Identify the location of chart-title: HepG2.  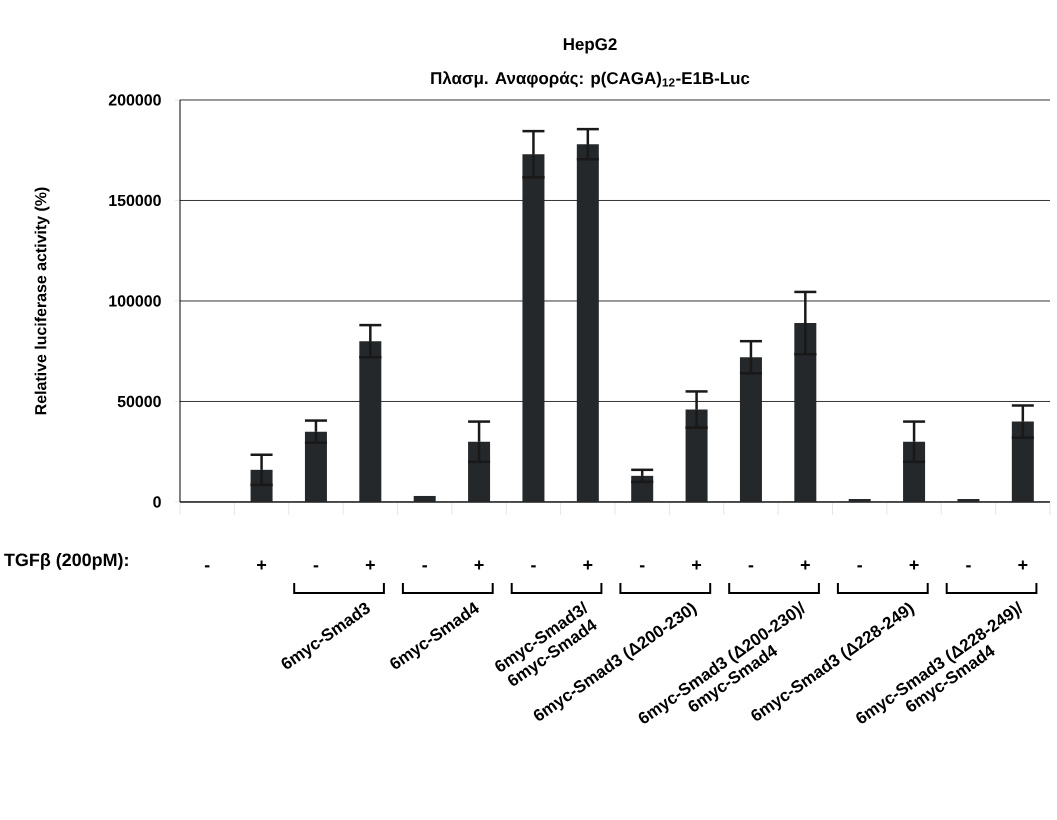
(590, 46).